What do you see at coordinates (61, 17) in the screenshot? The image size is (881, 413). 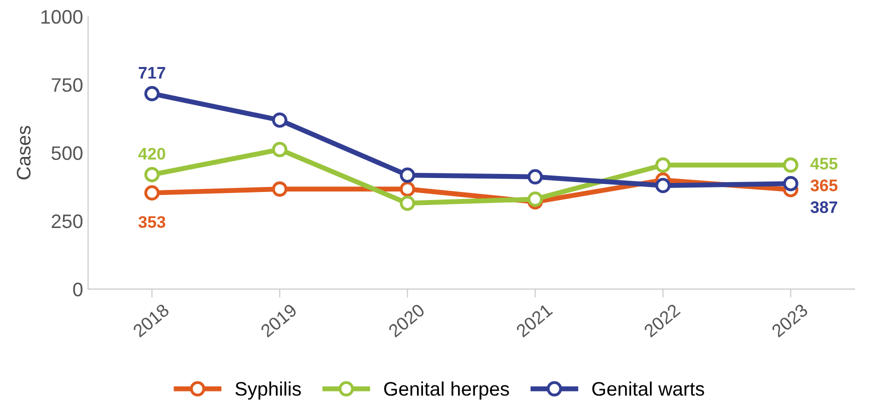 I see `y-tick-label: 1000` at bounding box center [61, 17].